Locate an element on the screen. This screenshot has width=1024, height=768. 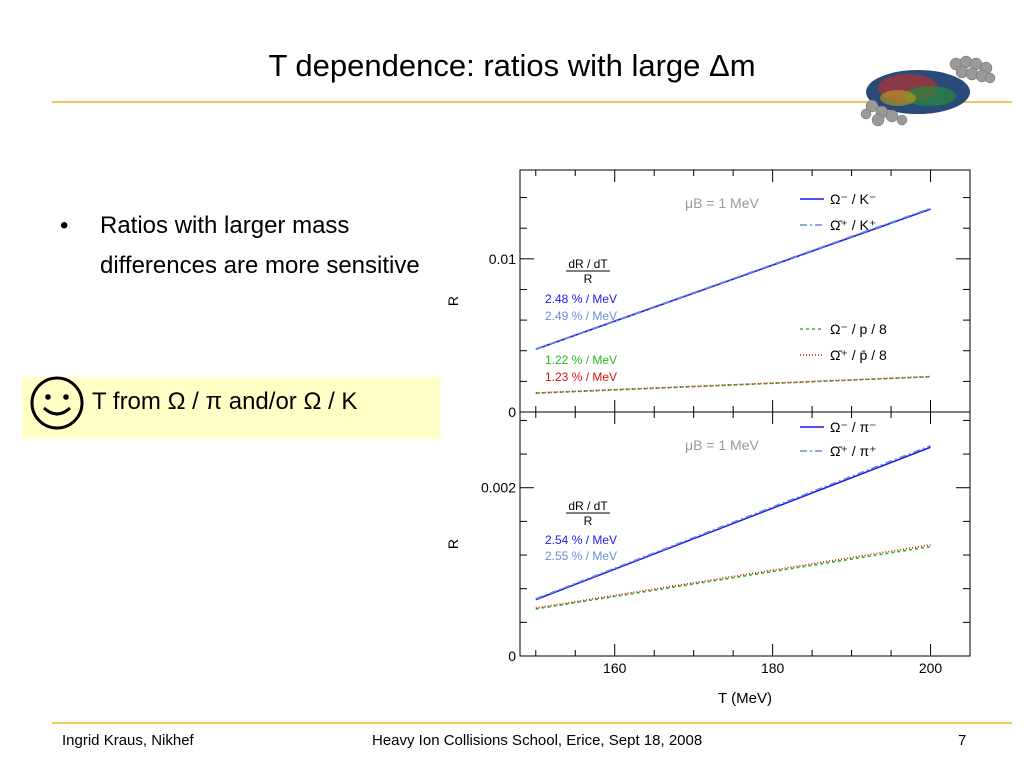
title-divider is located at coordinates (532, 102).